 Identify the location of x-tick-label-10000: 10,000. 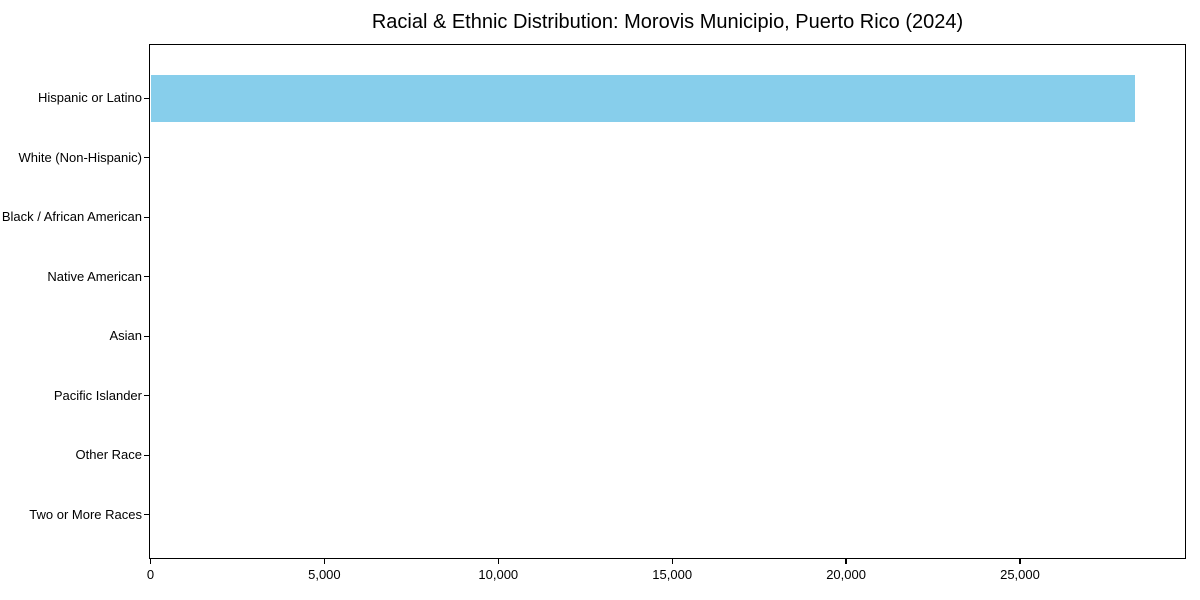
(498, 574).